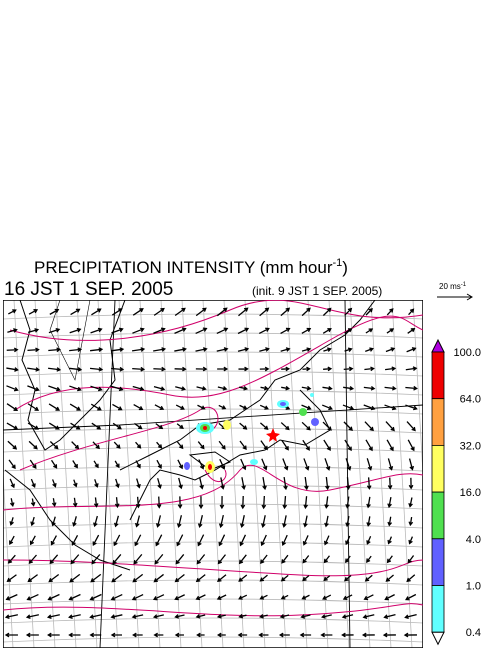 Image resolution: width=500 pixels, height=655 pixels. Describe the element at coordinates (473, 540) in the screenshot. I see `colorbar-label: 4.0` at that location.